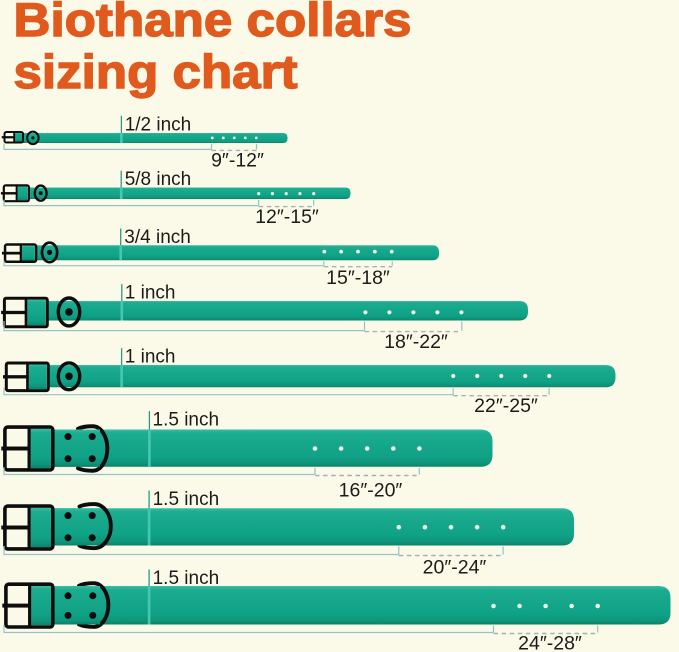 This screenshot has height=652, width=679. Describe the element at coordinates (358, 278) in the screenshot. I see `svg-text: 15″-18″` at that location.